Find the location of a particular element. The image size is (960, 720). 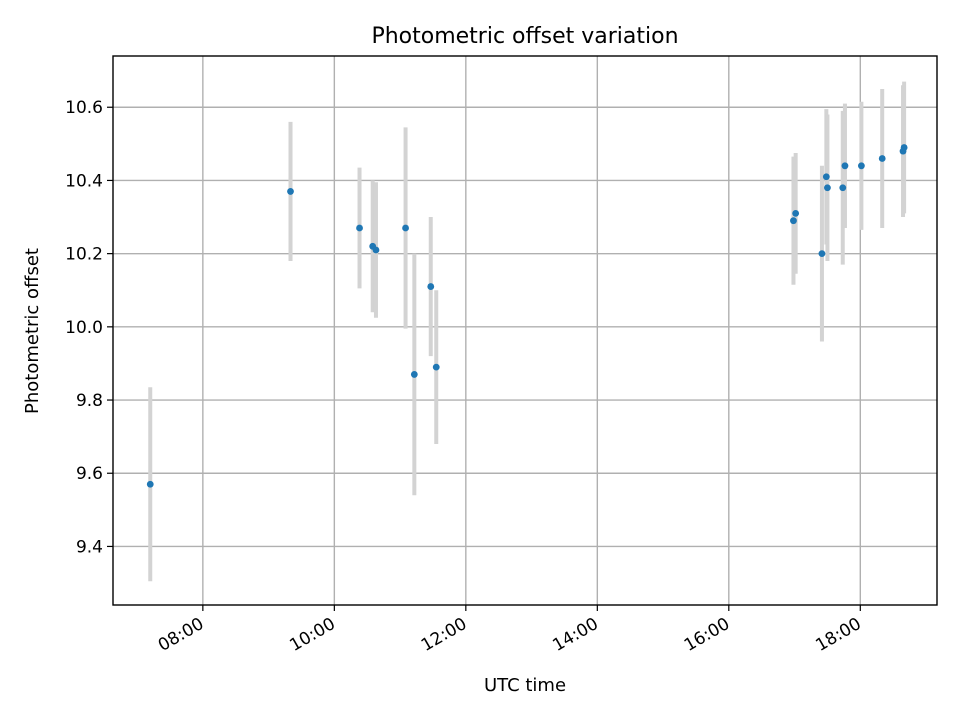

y-tick-label: 10.0 is located at coordinates (84, 328).